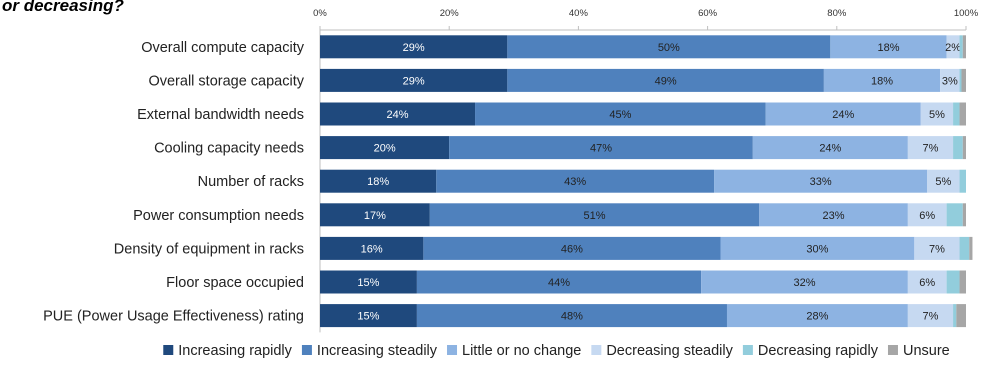  I want to click on data-label: 30%, so click(817, 249).